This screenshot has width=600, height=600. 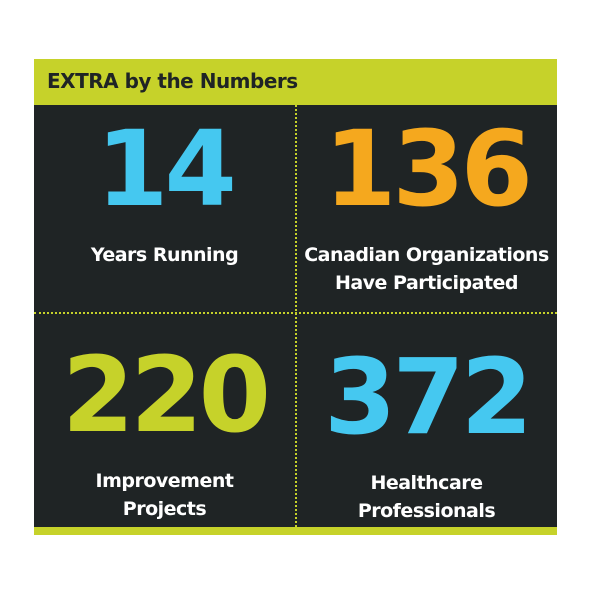 I want to click on stat-value: 136, so click(x=428, y=169).